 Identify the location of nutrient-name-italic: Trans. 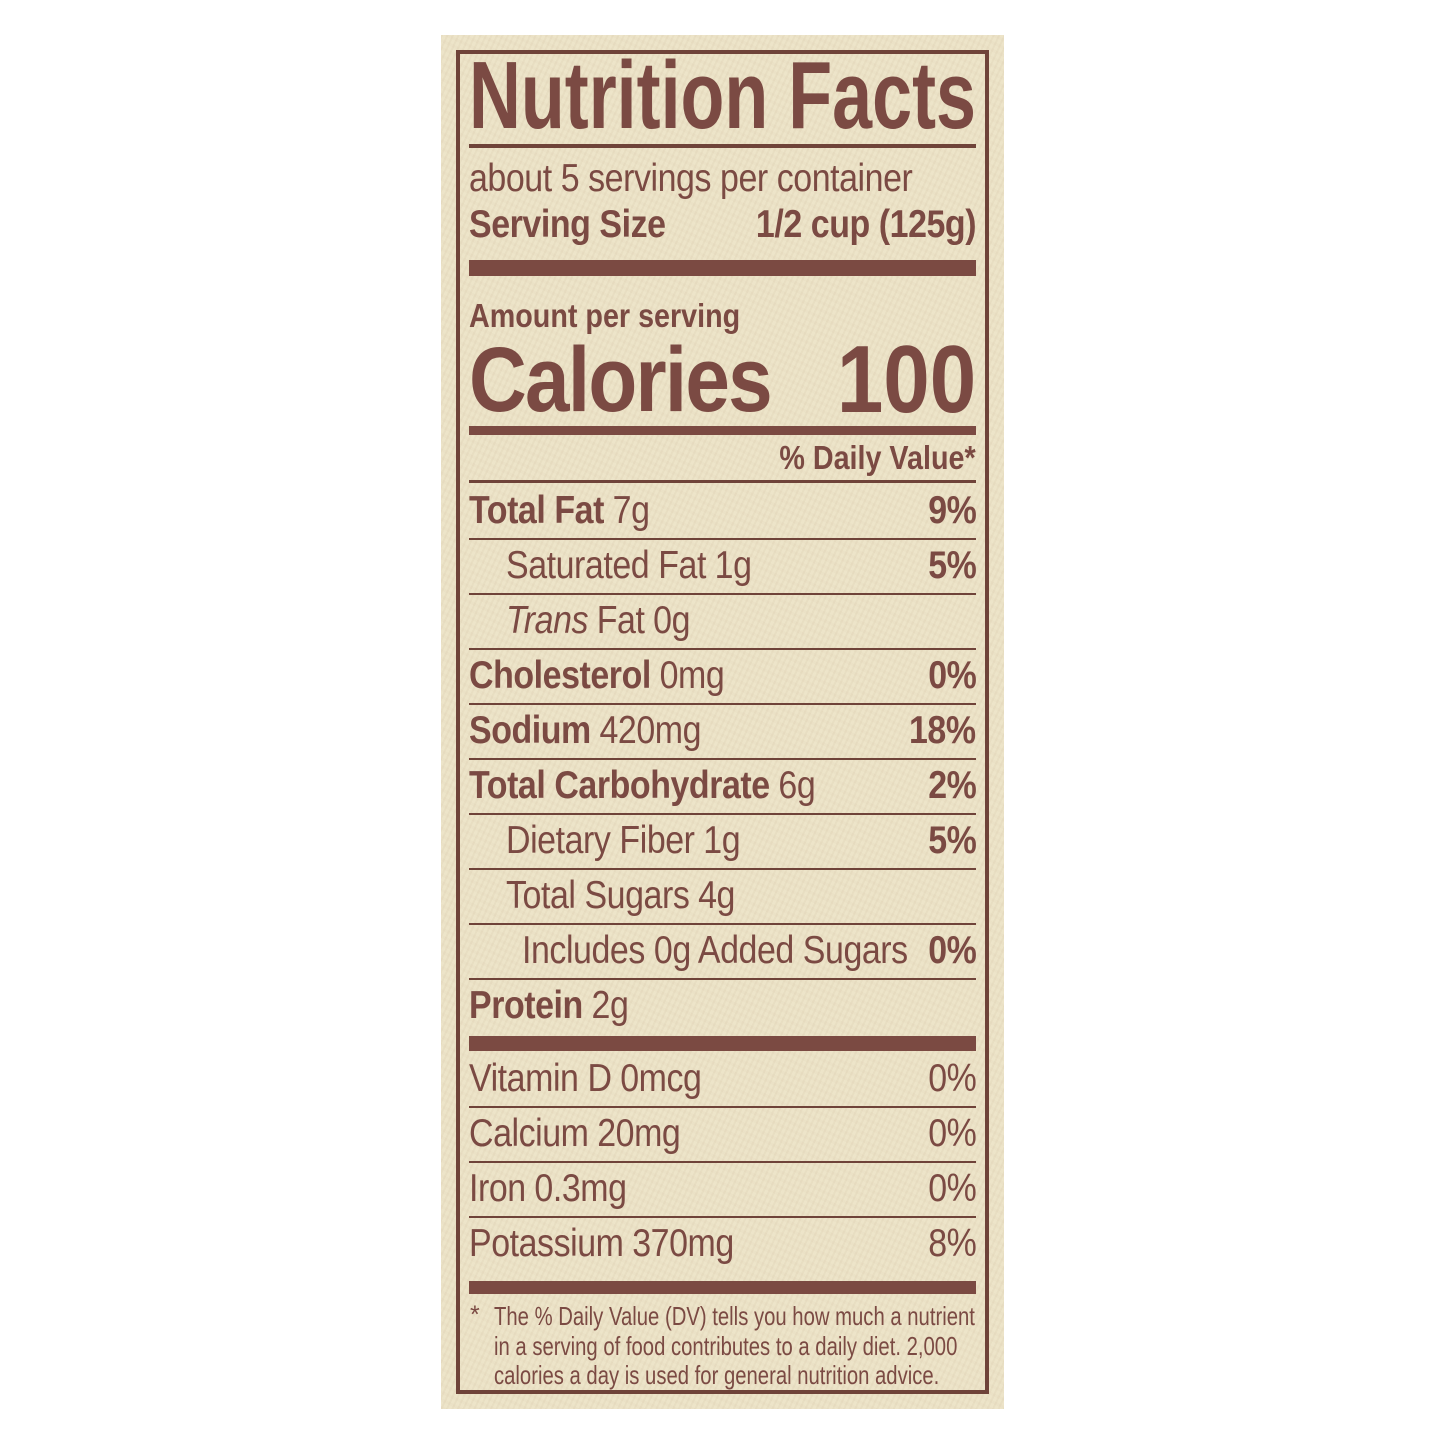
(547, 620).